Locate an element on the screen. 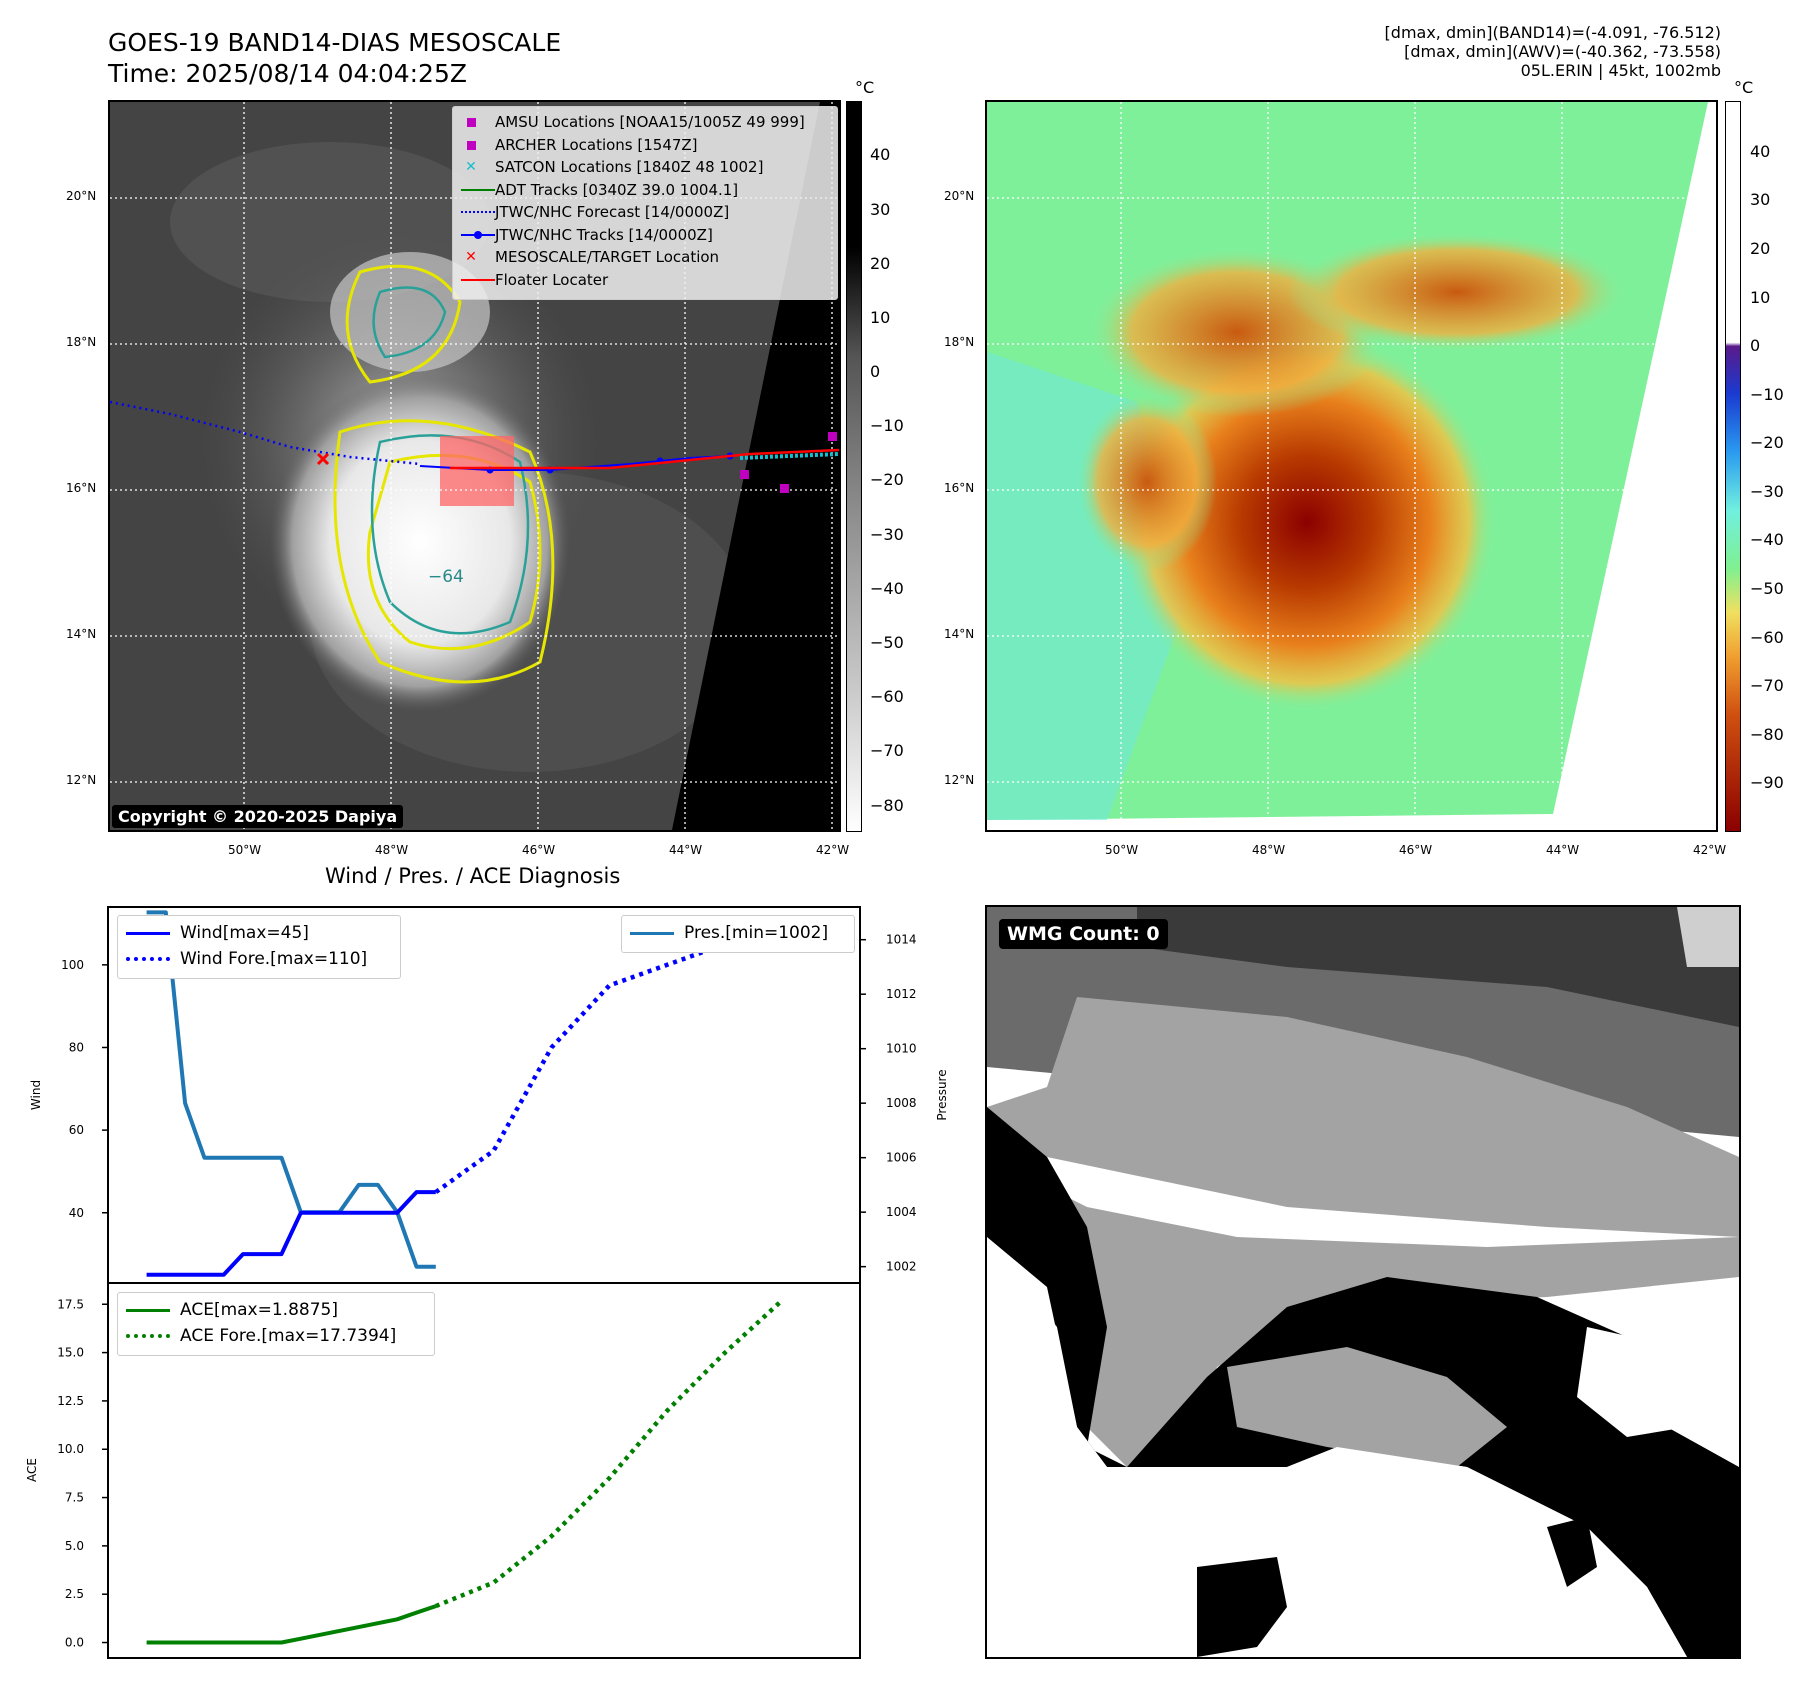 The height and width of the screenshot is (1690, 1801). diagnosis-title: Wind / Pres. / ACE Diagnosis is located at coordinates (473, 876).